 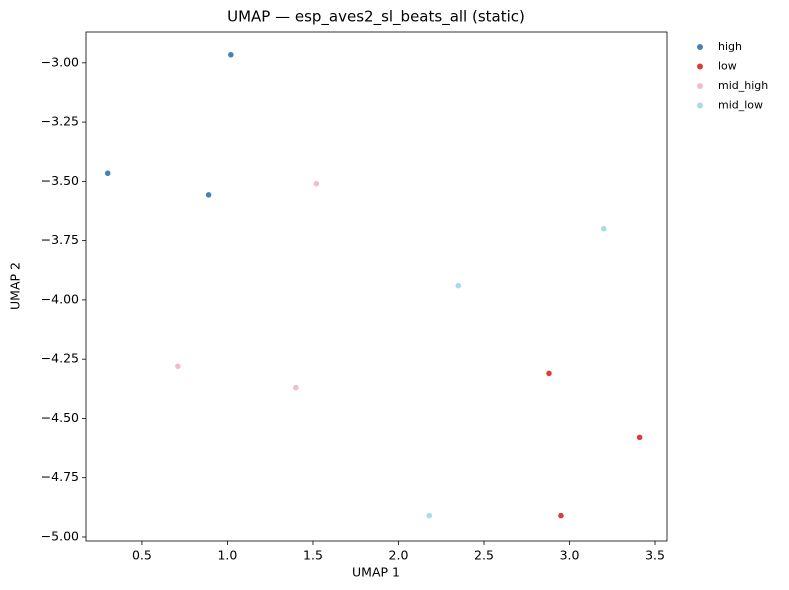 I want to click on y-tick-label: −4.25, so click(x=60, y=358).